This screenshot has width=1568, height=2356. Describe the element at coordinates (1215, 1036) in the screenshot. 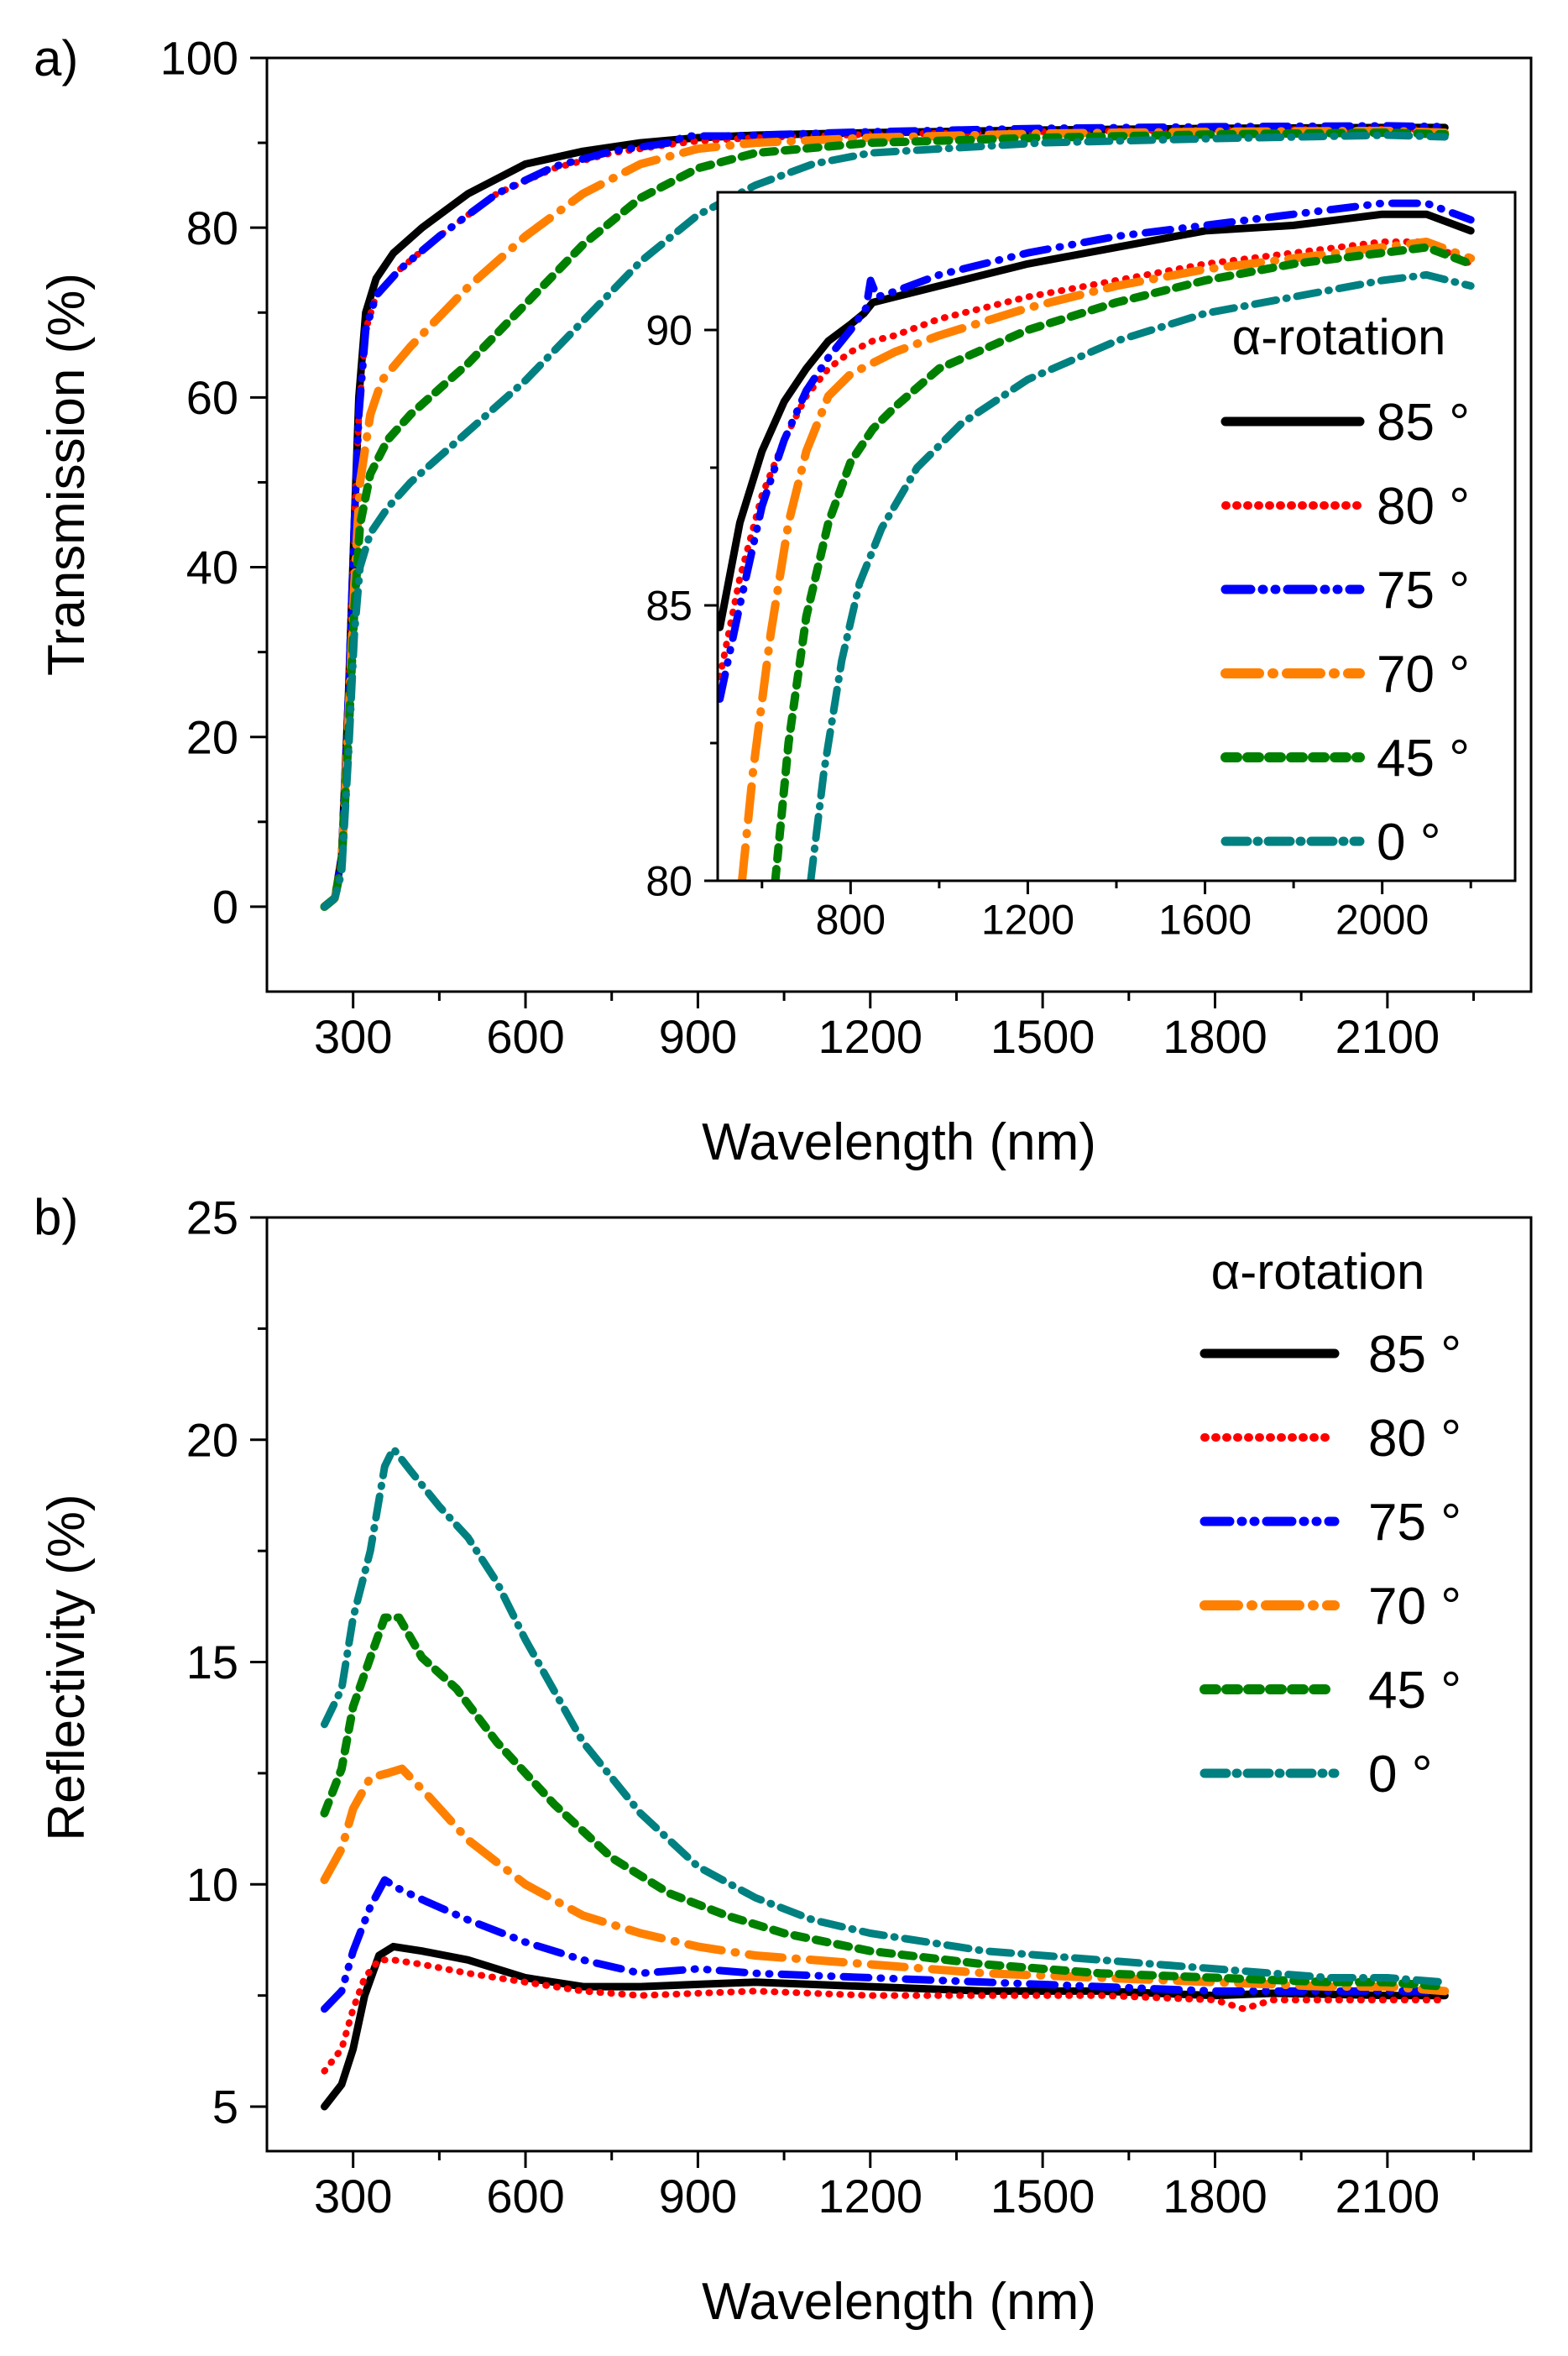

I see `a-main-xtick-label: 1800` at that location.